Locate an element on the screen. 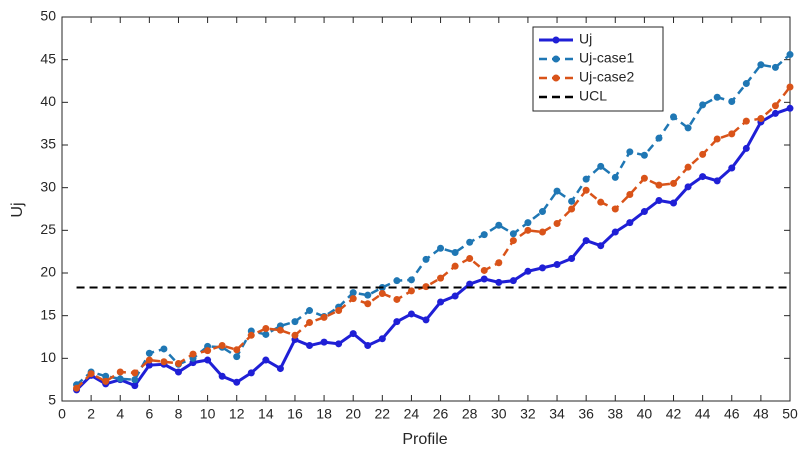  x-tick-label: 12 is located at coordinates (237, 414).